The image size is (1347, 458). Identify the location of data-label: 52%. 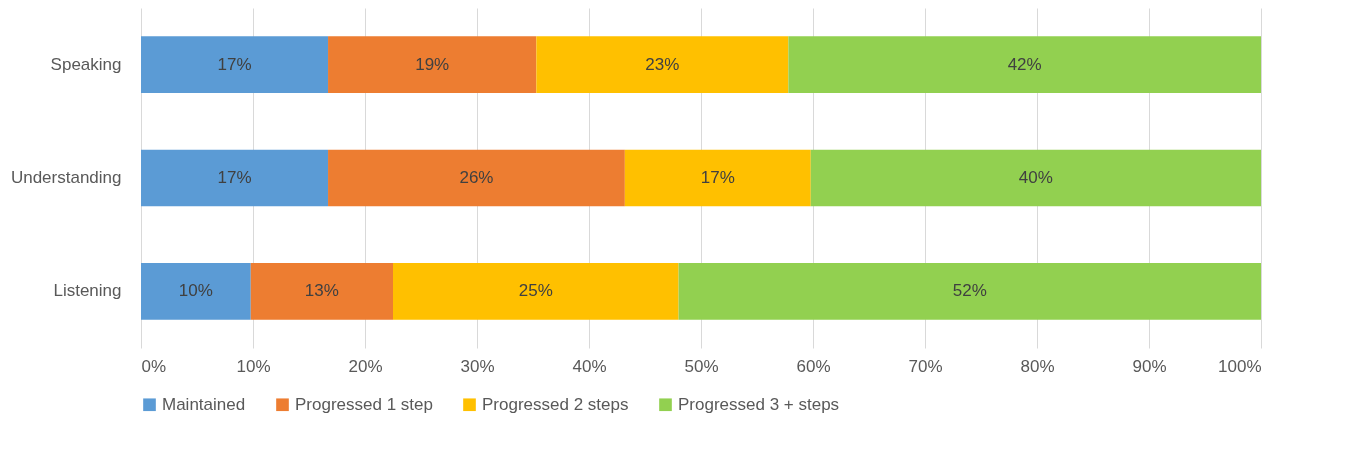
(969, 291).